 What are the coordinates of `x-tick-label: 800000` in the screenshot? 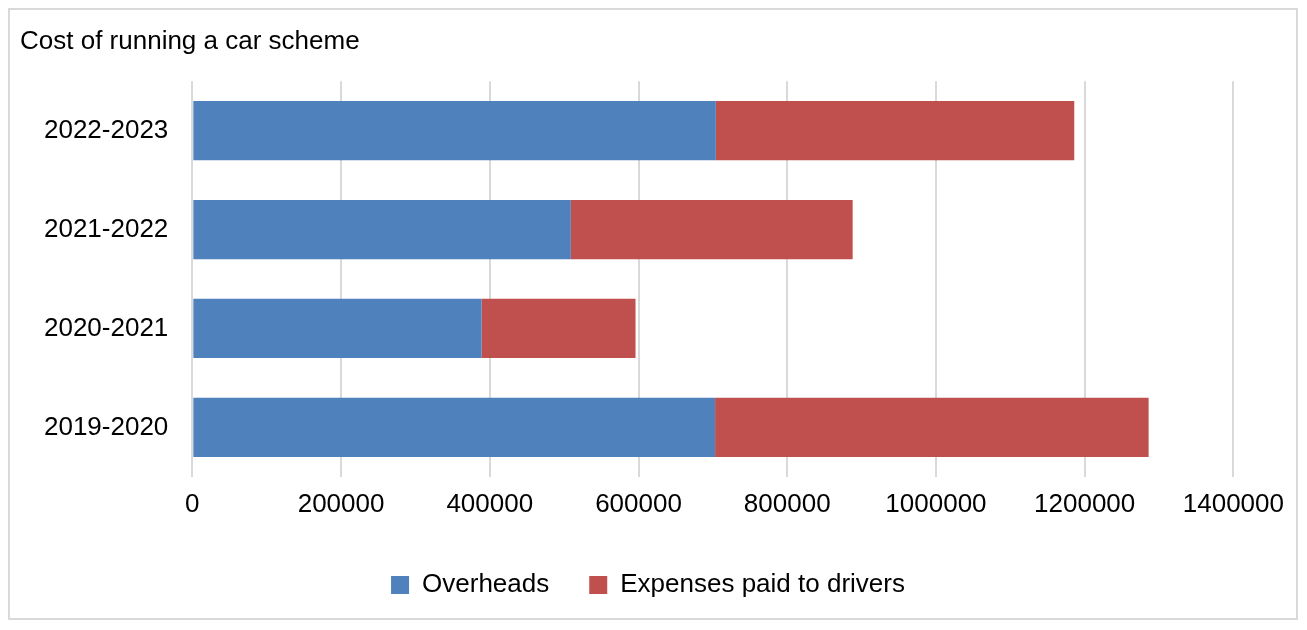 It's located at (787, 502).